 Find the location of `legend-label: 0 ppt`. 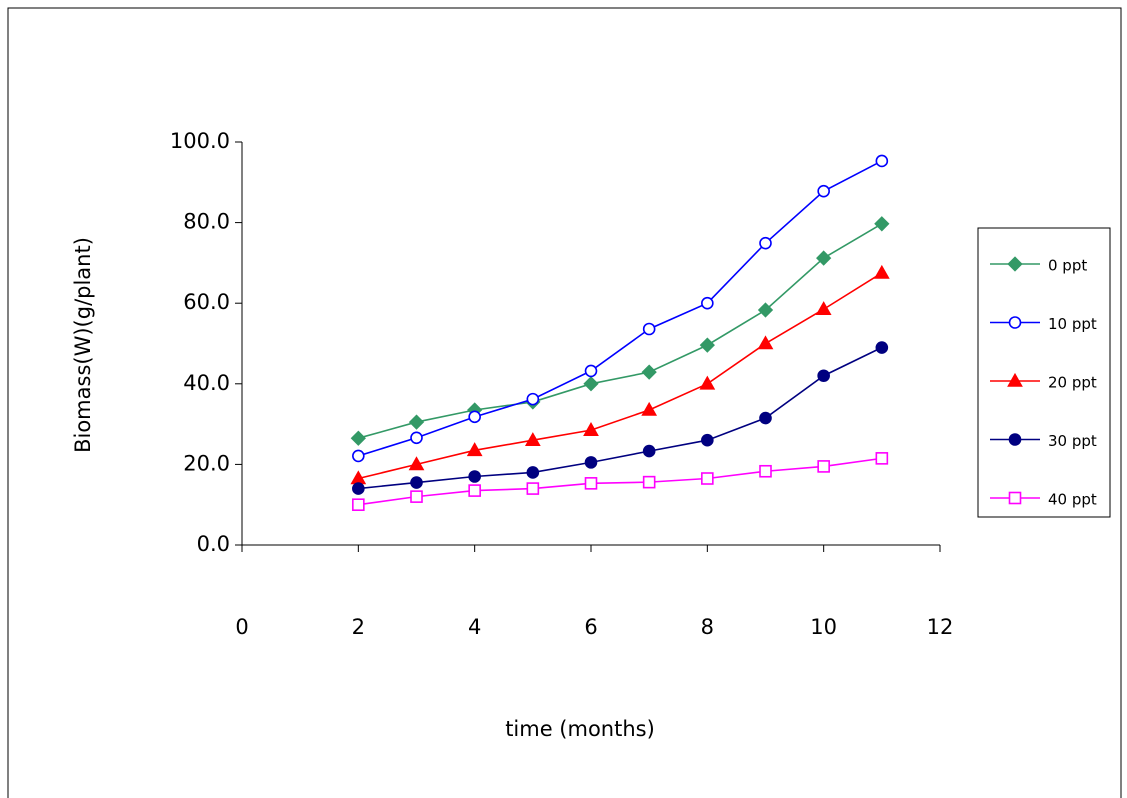

legend-label: 0 ppt is located at coordinates (1067, 266).